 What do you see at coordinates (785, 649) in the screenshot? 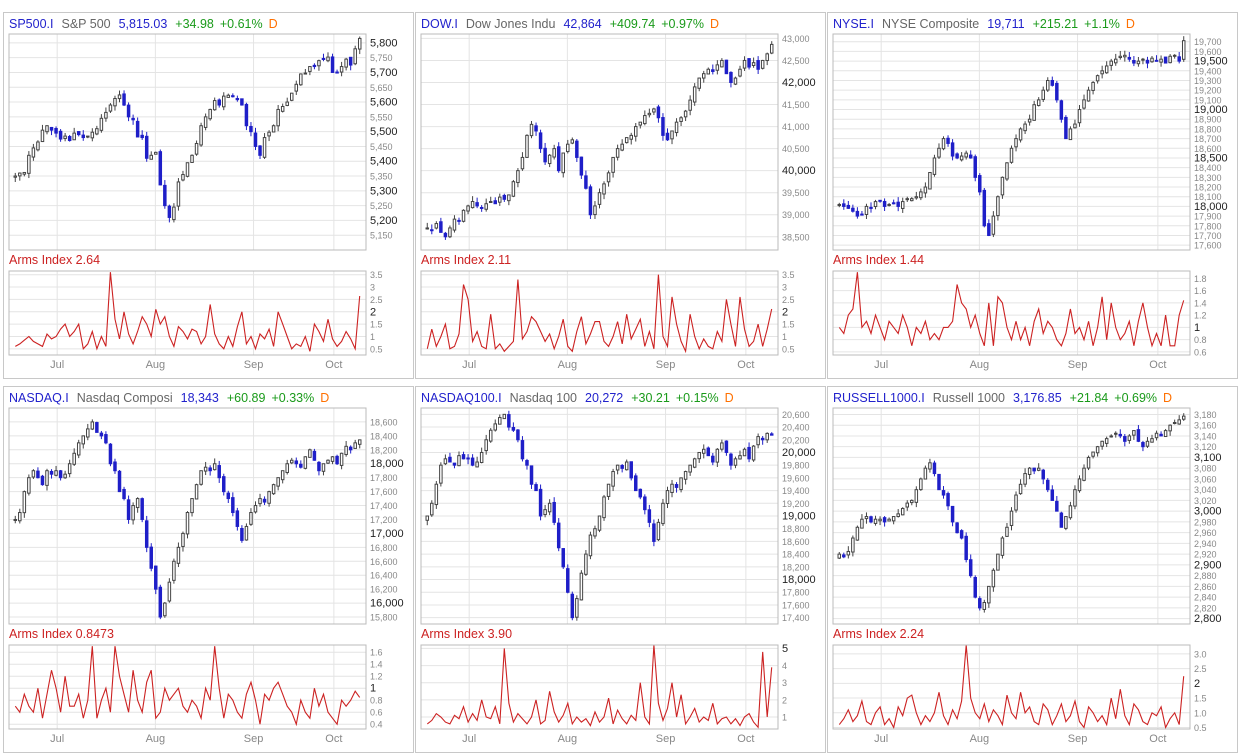
I see `arms-y-tick-label: 5` at bounding box center [785, 649].